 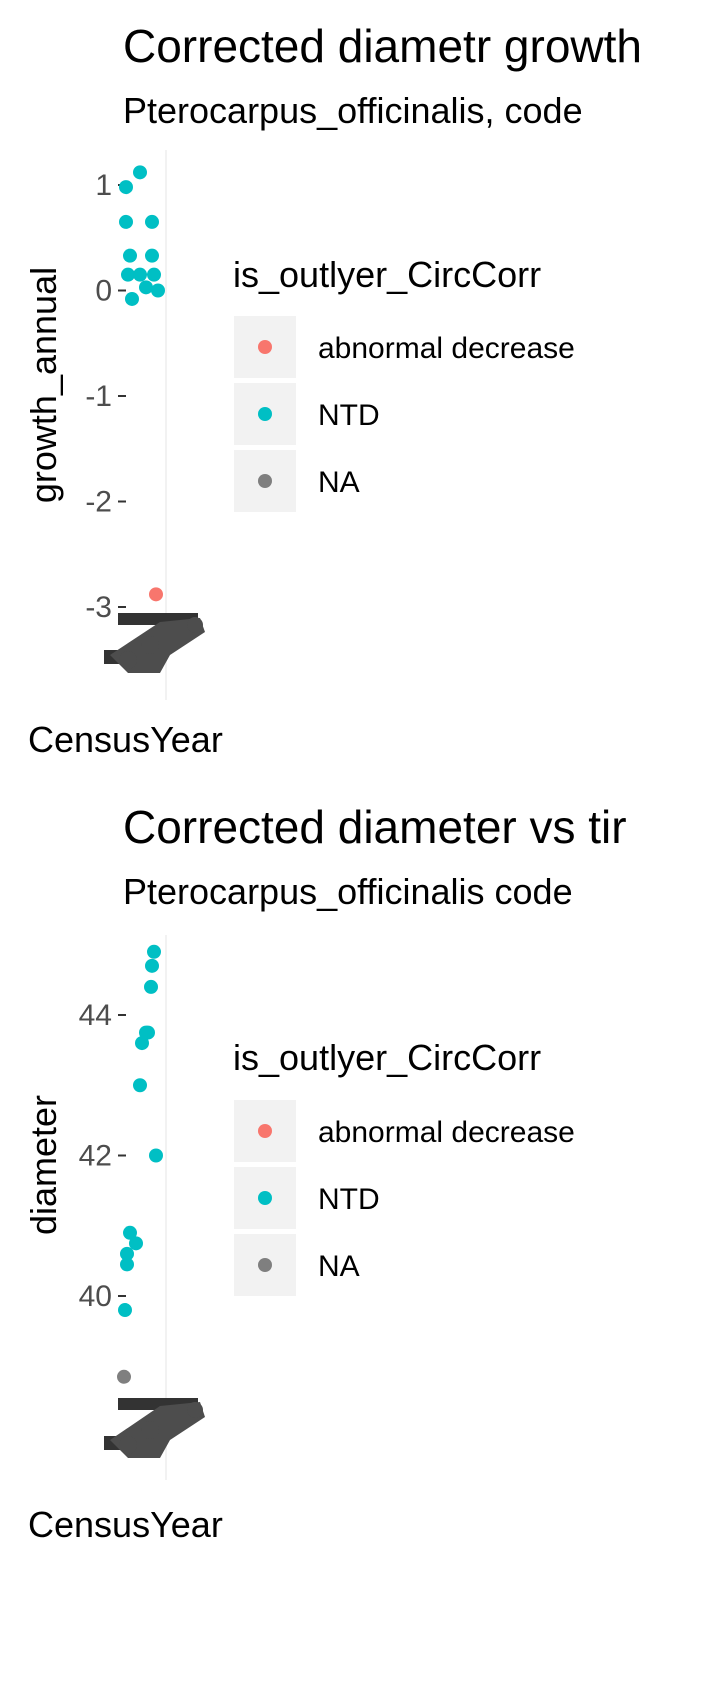 I want to click on y-axis-title: growth_annual, so click(x=43, y=385).